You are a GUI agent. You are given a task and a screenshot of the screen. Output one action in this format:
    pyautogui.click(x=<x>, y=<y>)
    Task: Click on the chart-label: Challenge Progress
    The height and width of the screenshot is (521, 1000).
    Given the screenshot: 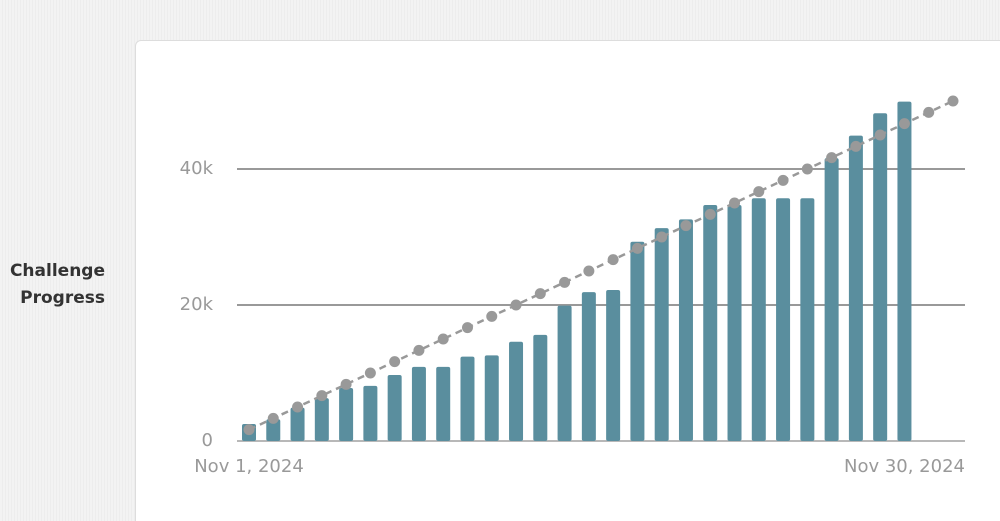 What is the action you would take?
    pyautogui.click(x=57, y=284)
    